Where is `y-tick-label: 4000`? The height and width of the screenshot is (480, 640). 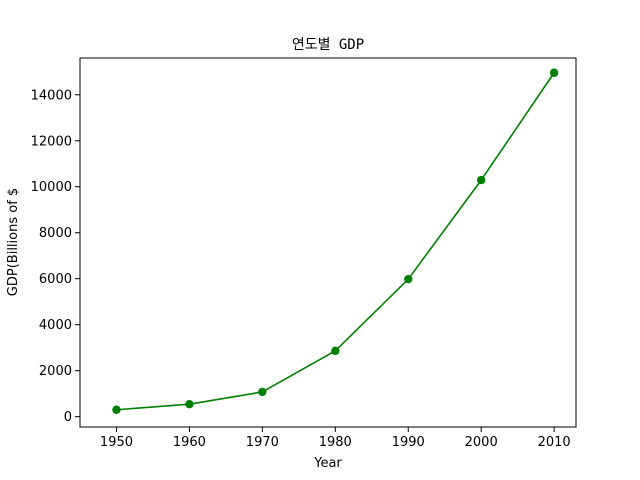 y-tick-label: 4000 is located at coordinates (55, 325).